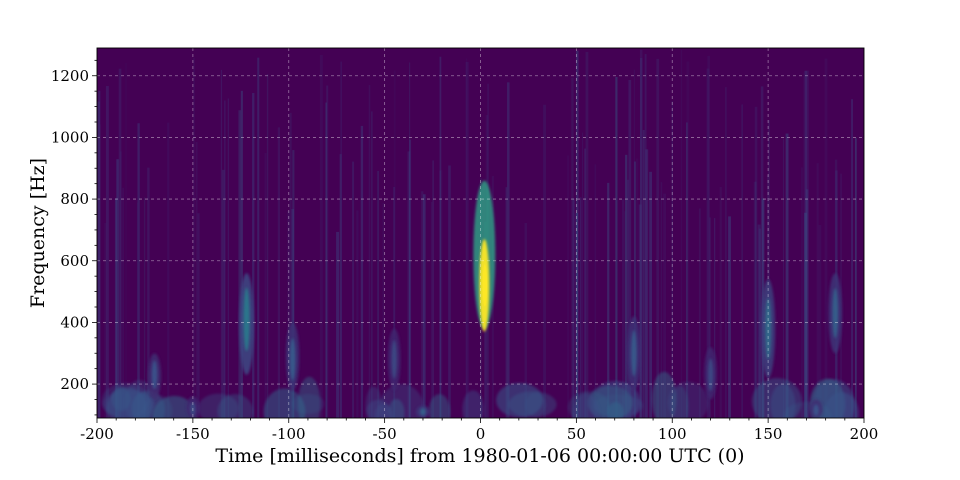 Image resolution: width=960 pixels, height=480 pixels. Describe the element at coordinates (70, 76) in the screenshot. I see `y-tick-label: 1200` at that location.